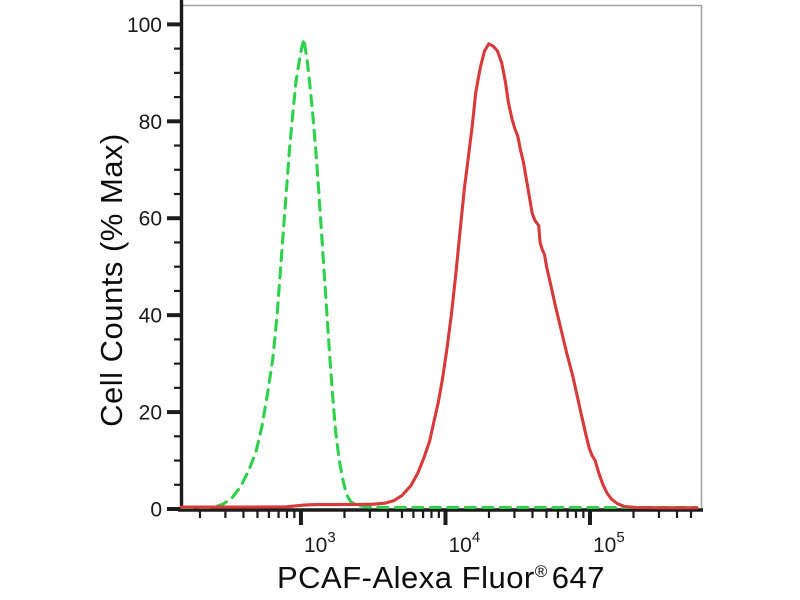 This screenshot has height=600, width=800. Describe the element at coordinates (156, 510) in the screenshot. I see `y-tick-label: 0` at that location.